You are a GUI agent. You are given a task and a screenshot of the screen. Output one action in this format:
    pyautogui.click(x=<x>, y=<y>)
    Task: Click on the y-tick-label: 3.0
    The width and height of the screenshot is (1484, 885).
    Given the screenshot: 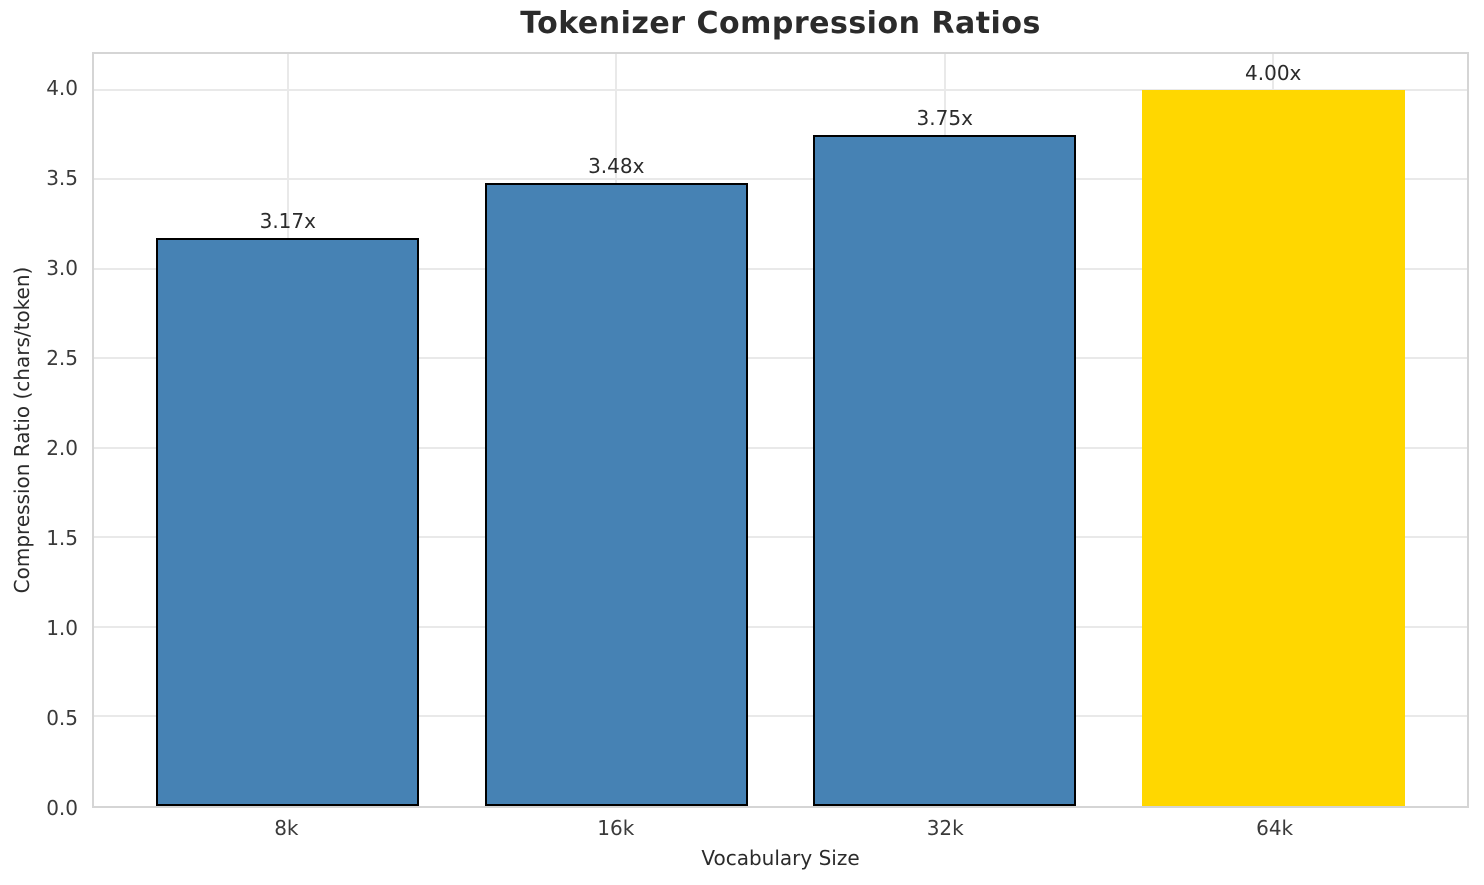 What is the action you would take?
    pyautogui.click(x=62, y=268)
    